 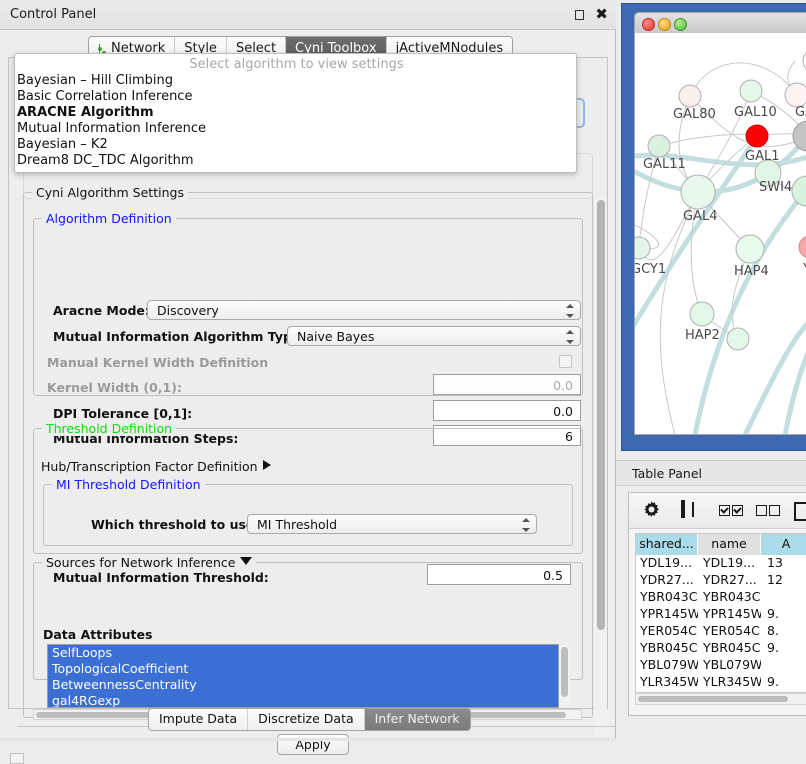 I want to click on cell-shared: YLR345W, so click(x=669, y=681).